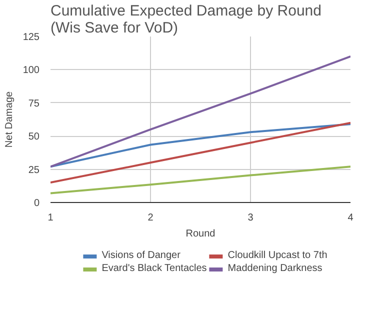  Describe the element at coordinates (151, 218) in the screenshot. I see `x-tick-label: 2` at that location.